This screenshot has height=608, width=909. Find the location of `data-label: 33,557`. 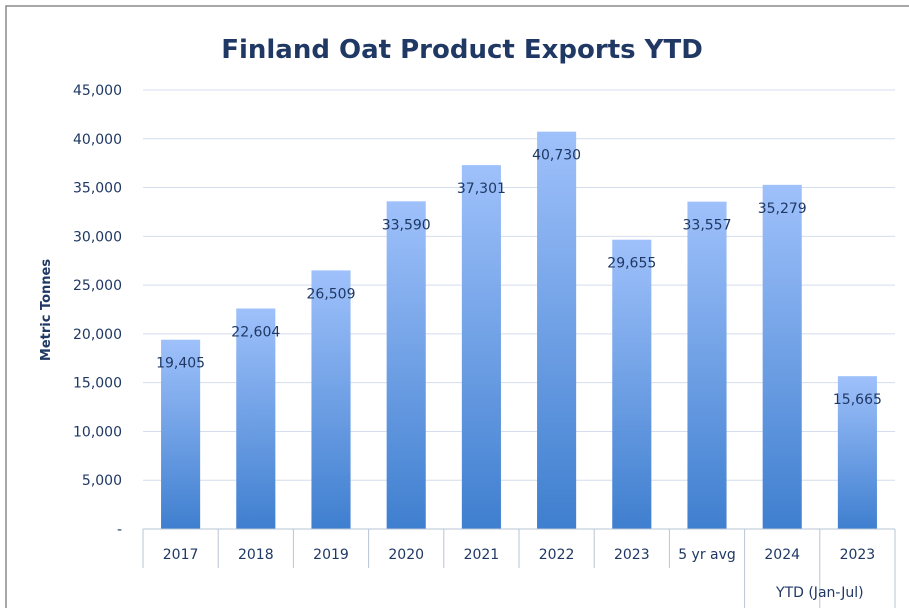

data-label: 33,557 is located at coordinates (707, 226).